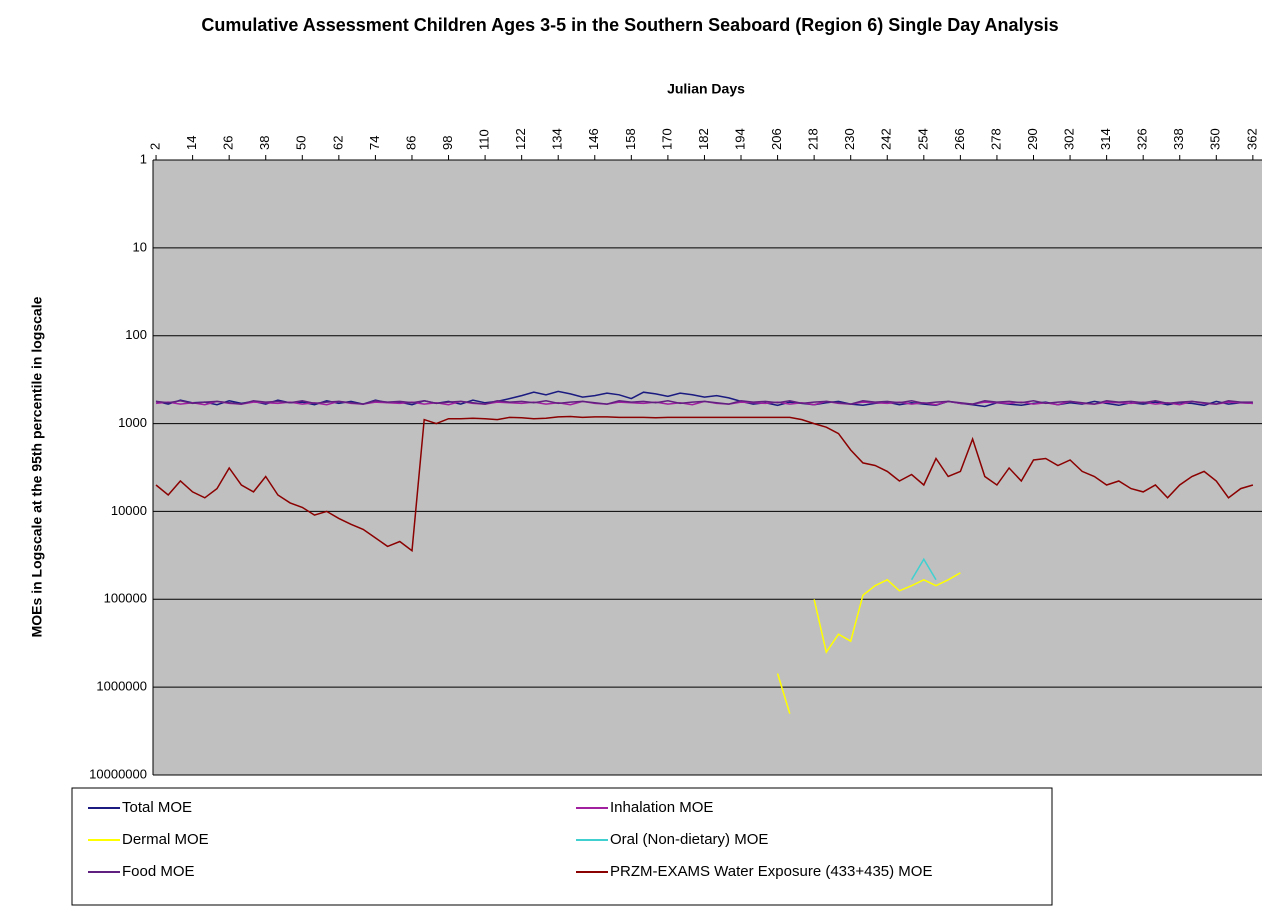 This screenshot has width=1262, height=907. What do you see at coordinates (140, 246) in the screenshot?
I see `y-tick-label: 10` at bounding box center [140, 246].